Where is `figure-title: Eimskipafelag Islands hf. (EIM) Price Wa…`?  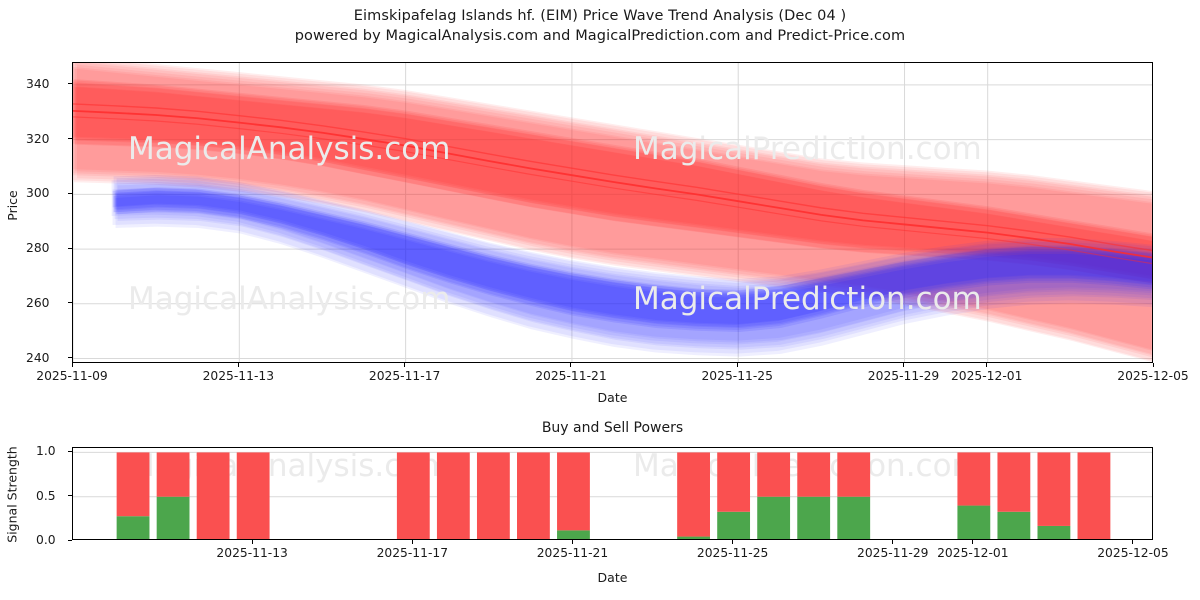 figure-title: Eimskipafelag Islands hf. (EIM) Price Wa… is located at coordinates (600, 26).